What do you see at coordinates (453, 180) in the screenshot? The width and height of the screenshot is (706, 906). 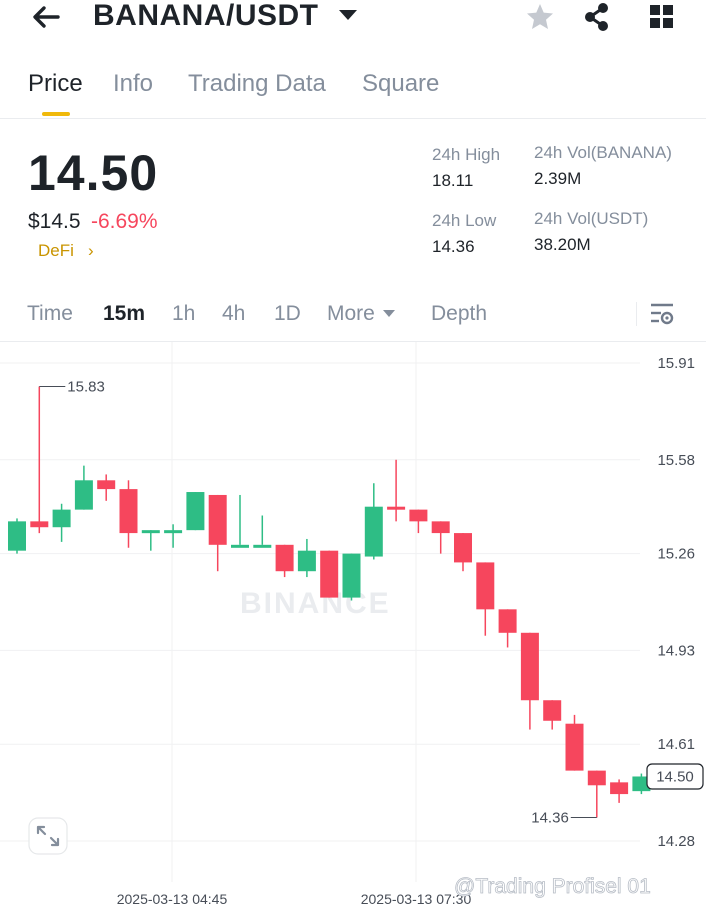 I see `high-value: 18.11` at bounding box center [453, 180].